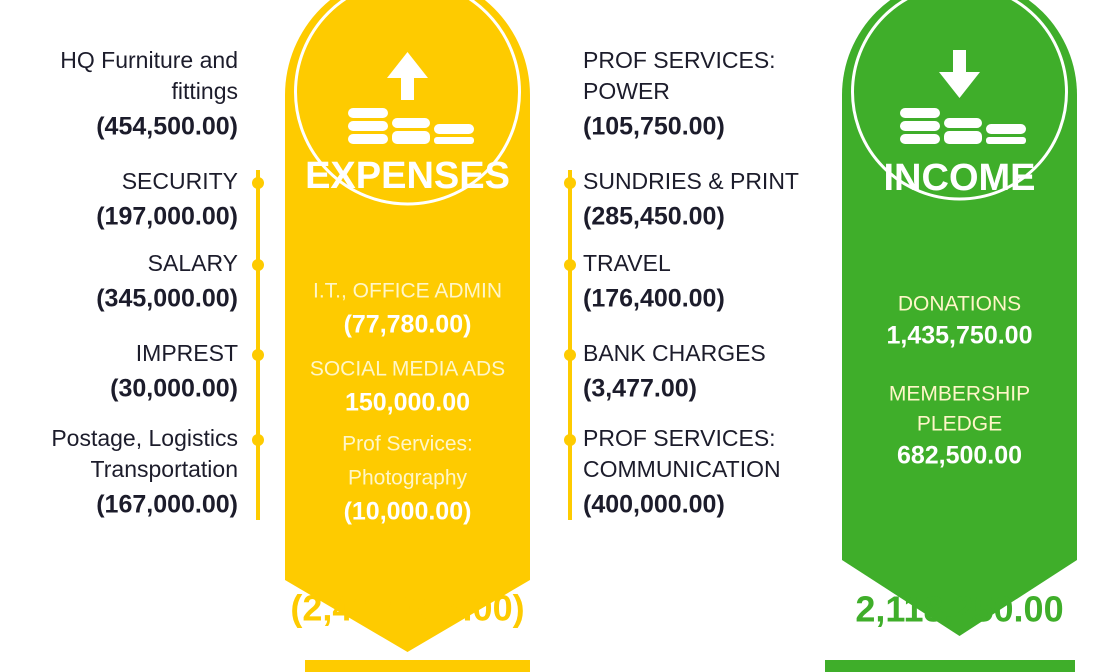  Describe the element at coordinates (144, 438) in the screenshot. I see `item-label: Postage, Logistics` at that location.